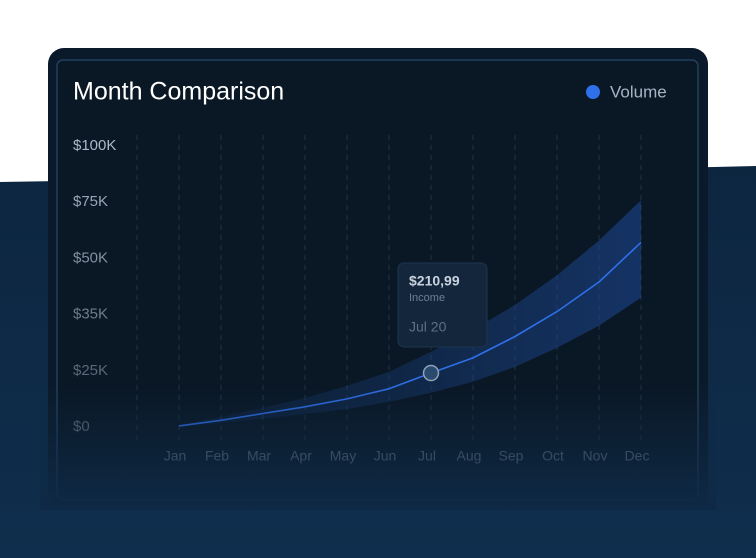 The height and width of the screenshot is (558, 756). I want to click on tooltip-value: $210,99, so click(434, 281).